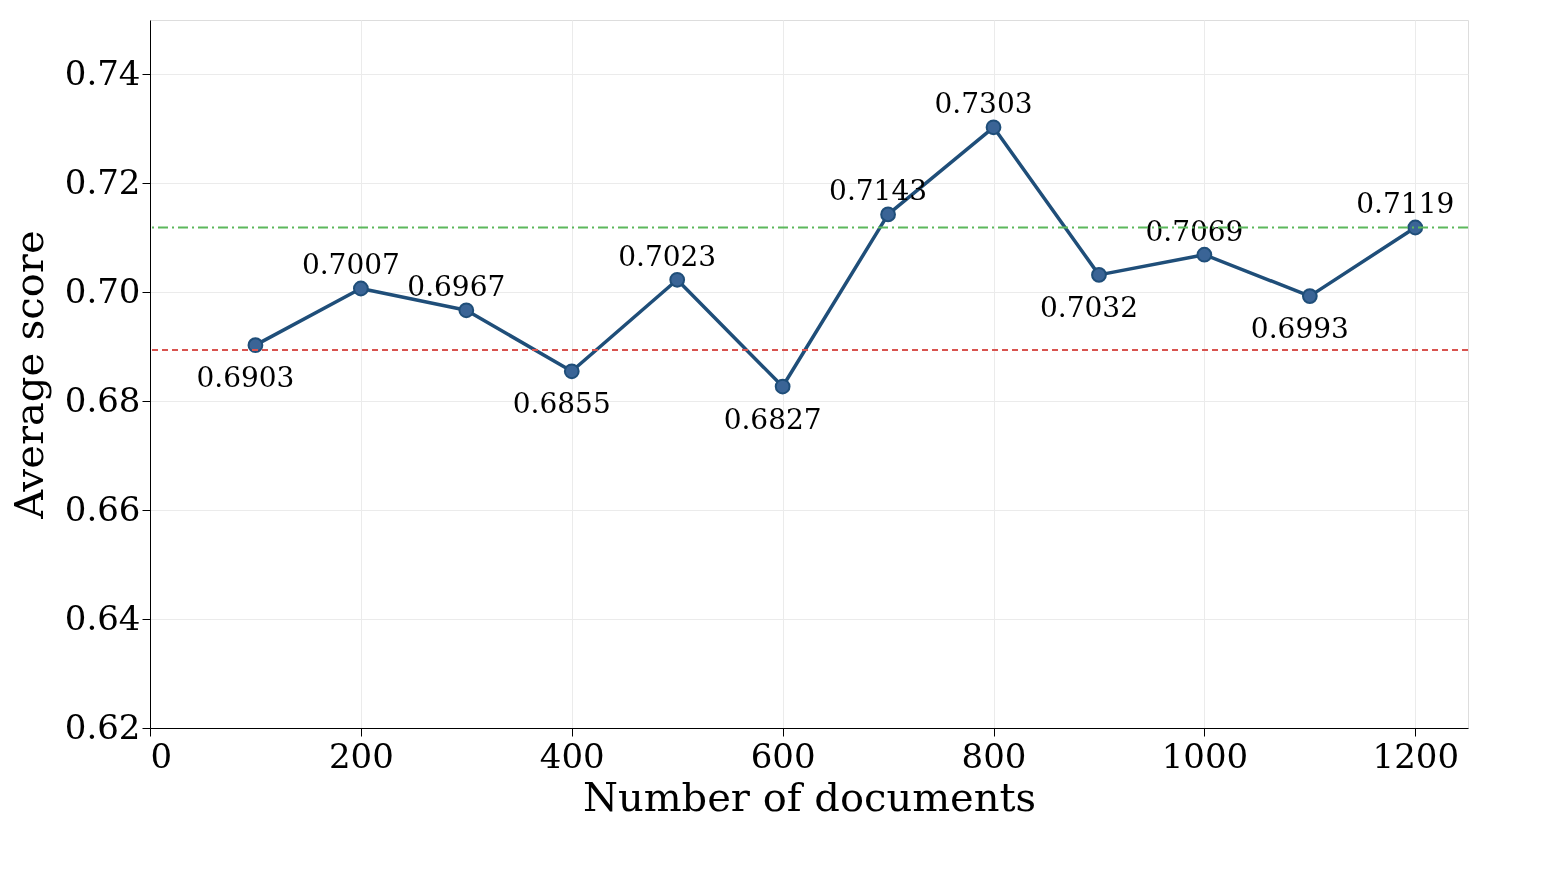 This screenshot has width=1561, height=883. Describe the element at coordinates (350, 265) in the screenshot. I see `data-label: 0.7007` at that location.